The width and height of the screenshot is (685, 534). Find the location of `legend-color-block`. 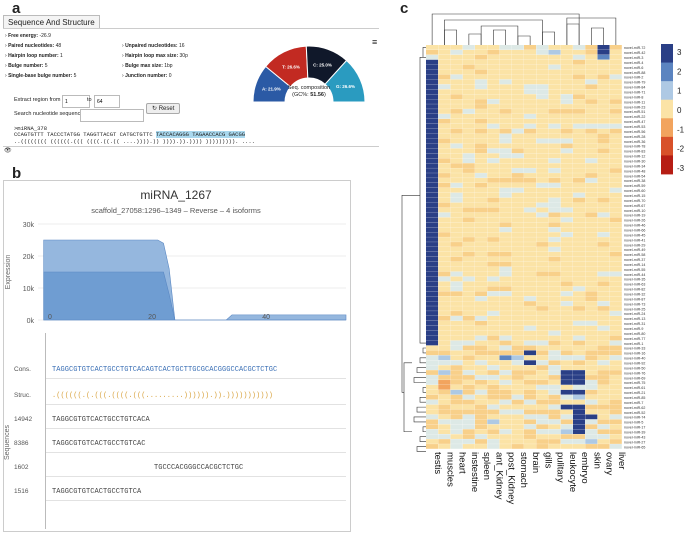

legend-color-block is located at coordinates (667, 165).